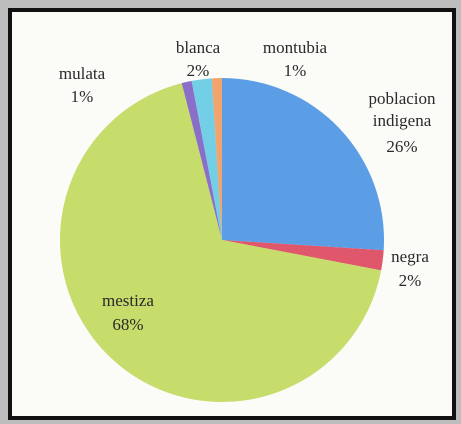 This screenshot has width=461, height=424. Describe the element at coordinates (82, 73) in the screenshot. I see `slice-label: mulata` at that location.